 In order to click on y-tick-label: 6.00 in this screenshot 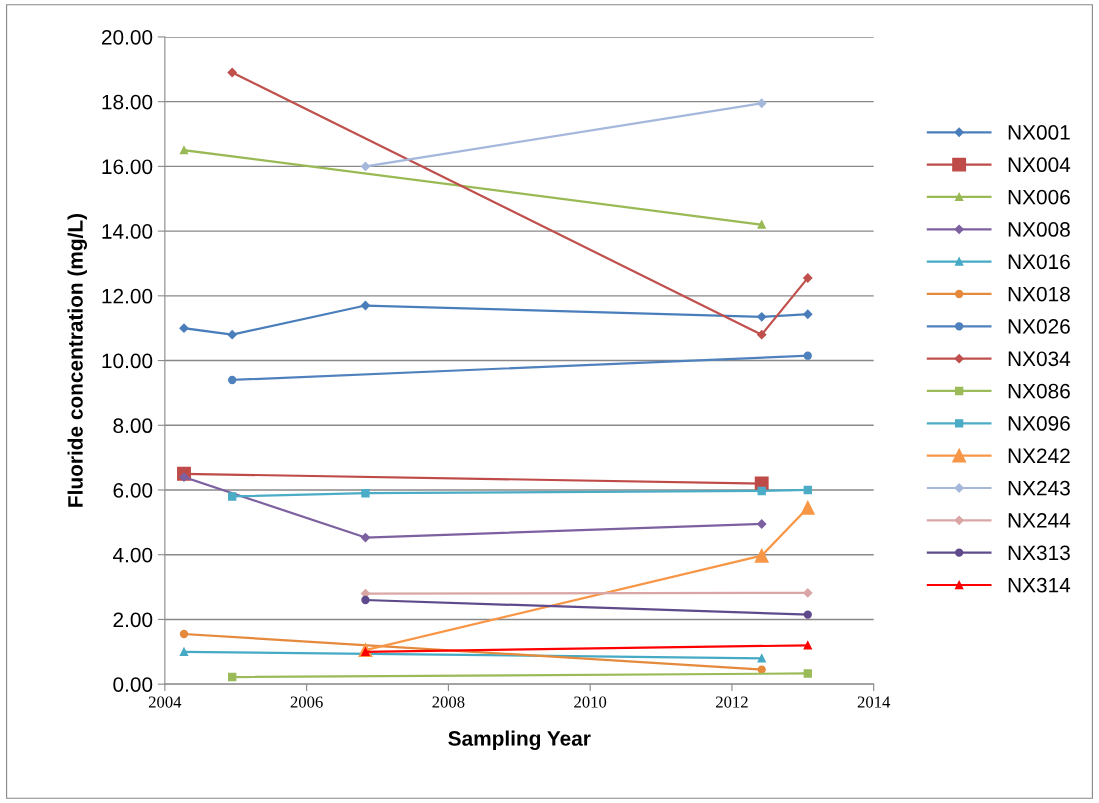, I will do `click(133, 490)`.